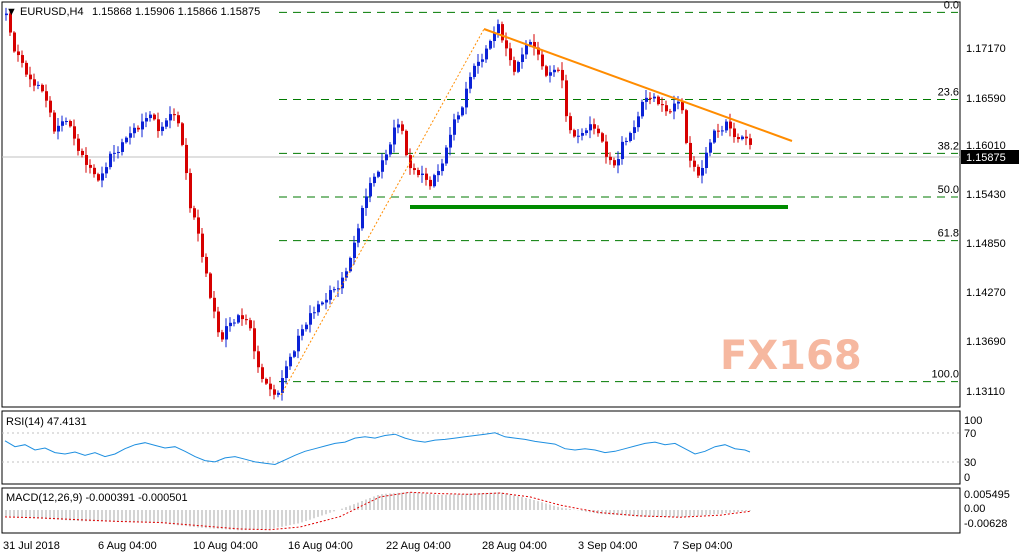 Image resolution: width=1020 pixels, height=556 pixels. I want to click on trendline, so click(638, 85).